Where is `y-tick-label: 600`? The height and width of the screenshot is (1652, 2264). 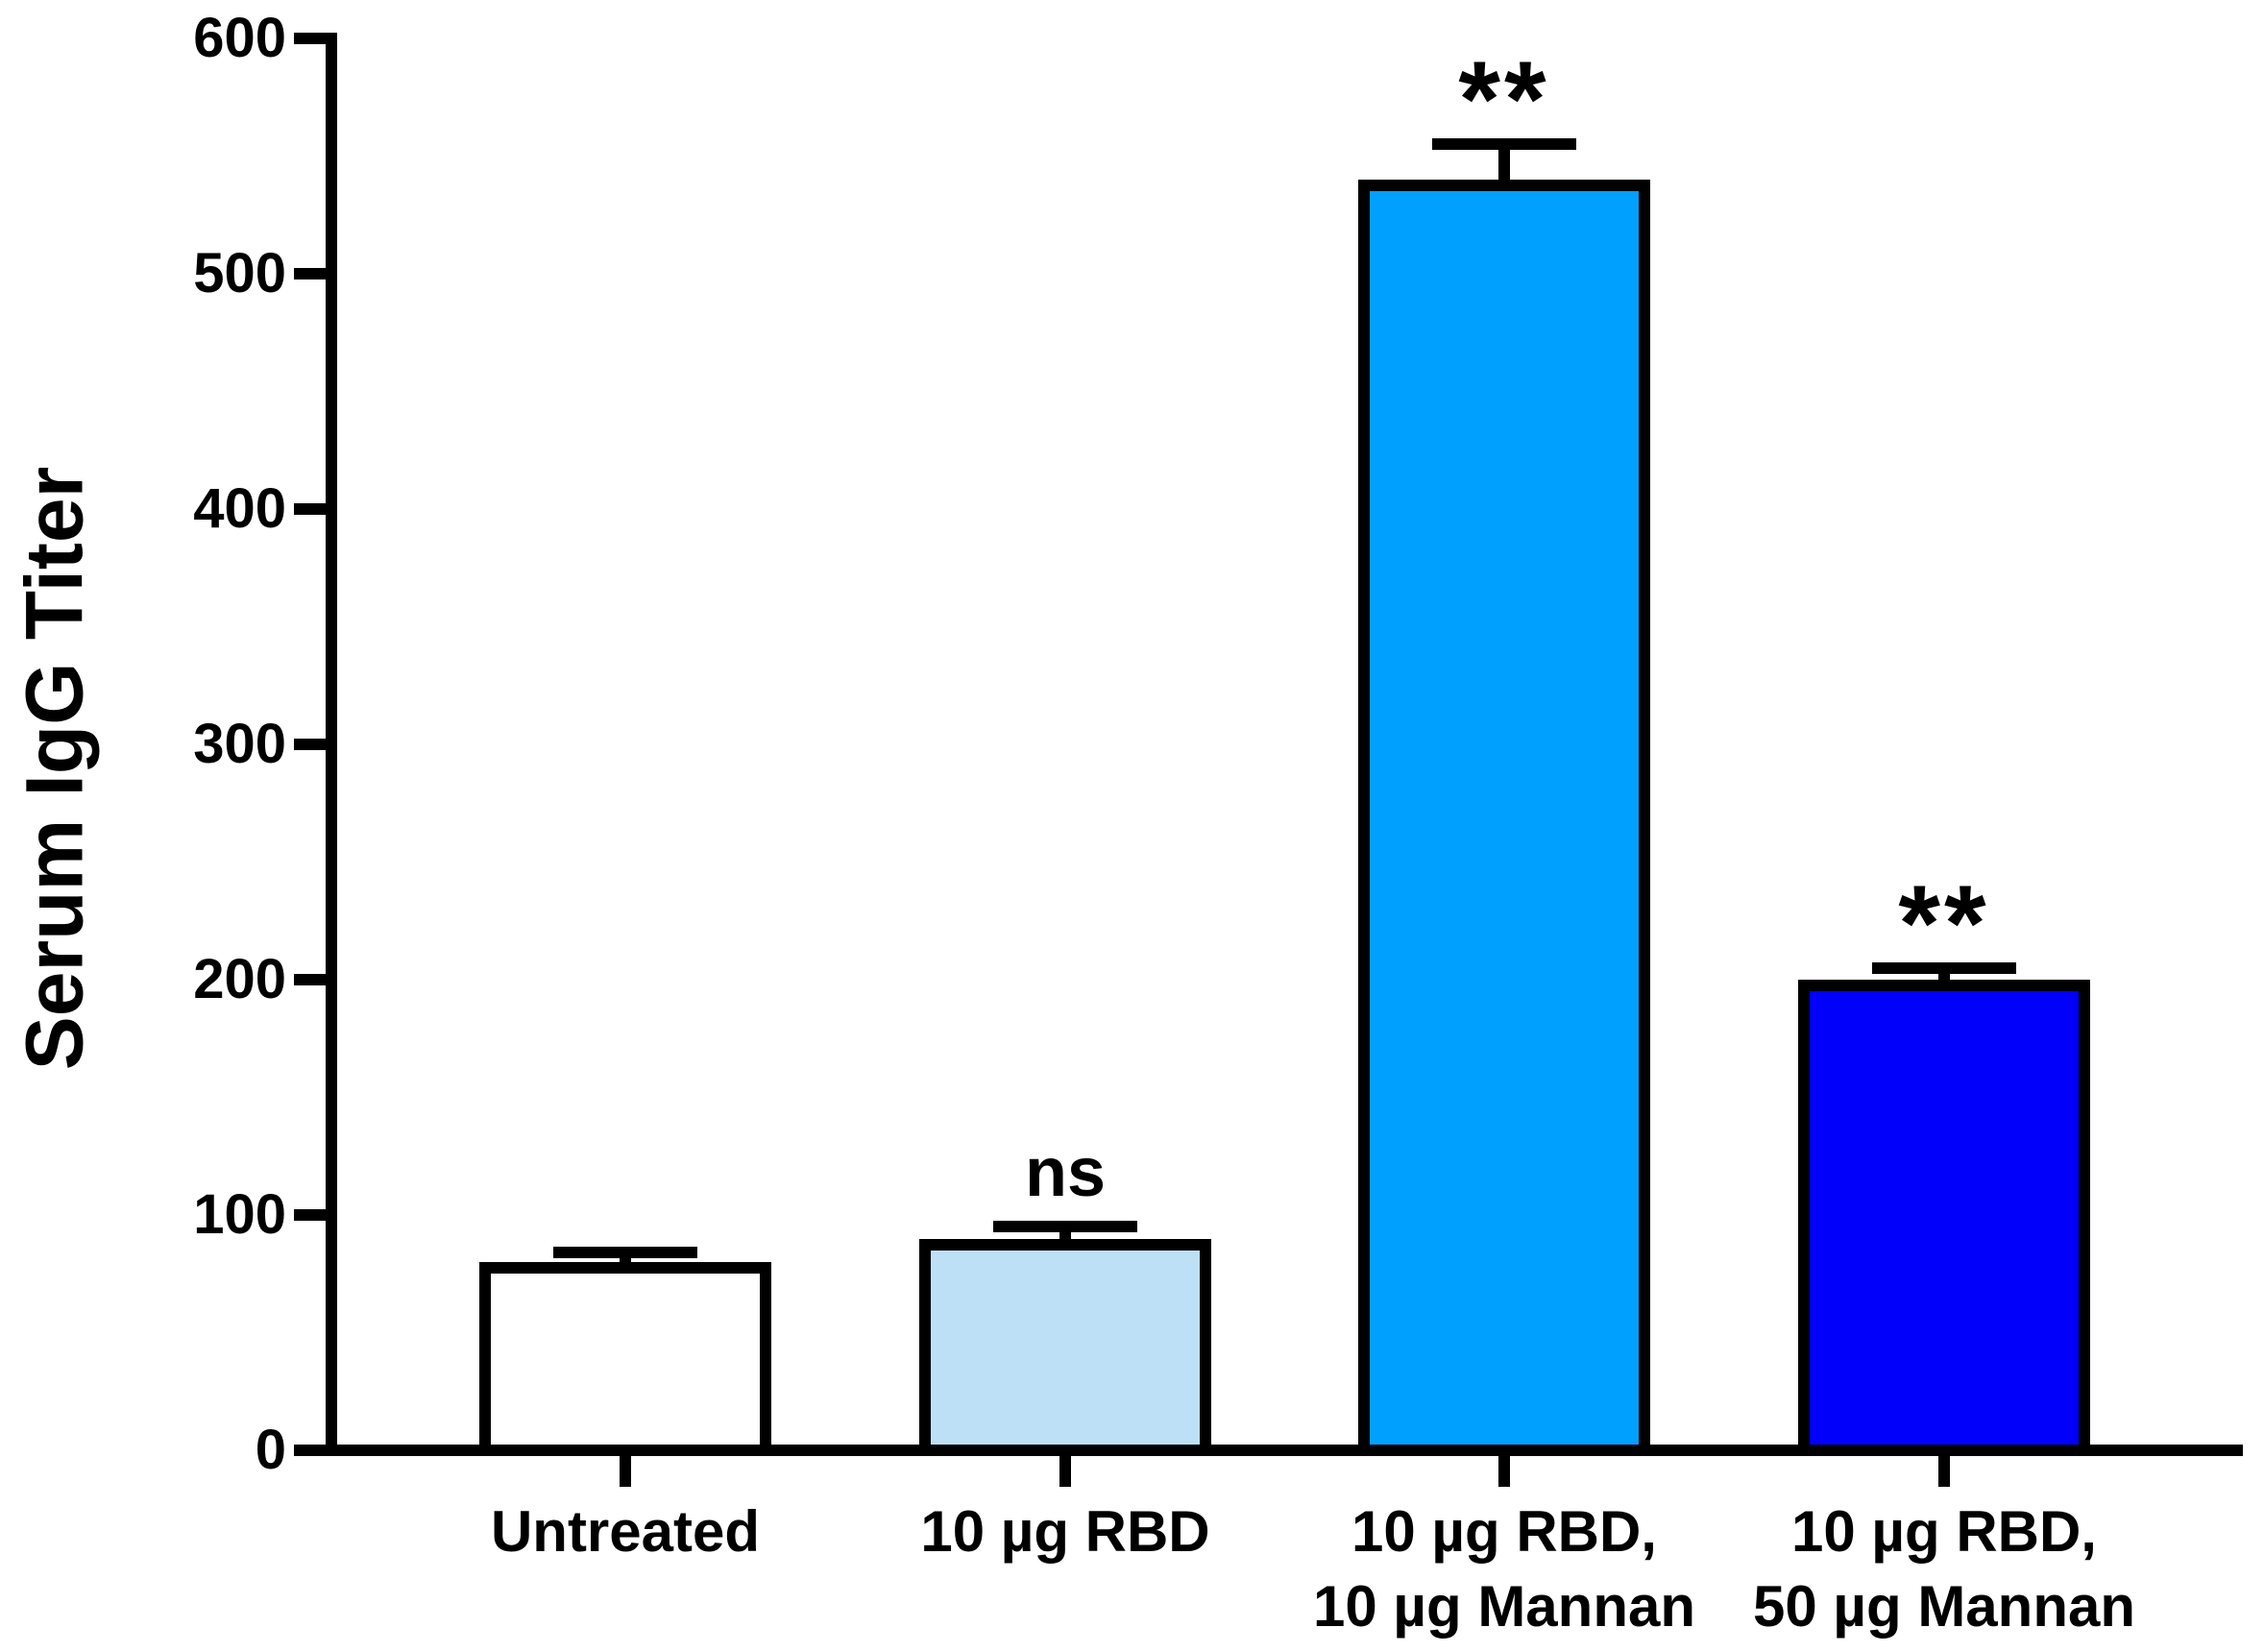
y-tick-label: 600 is located at coordinates (240, 38).